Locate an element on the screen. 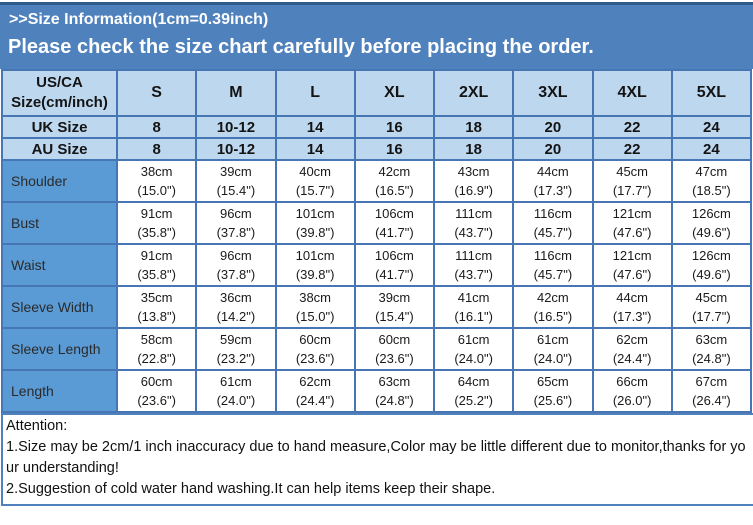 This screenshot has width=753, height=525. region-size-value: 18 is located at coordinates (473, 149).